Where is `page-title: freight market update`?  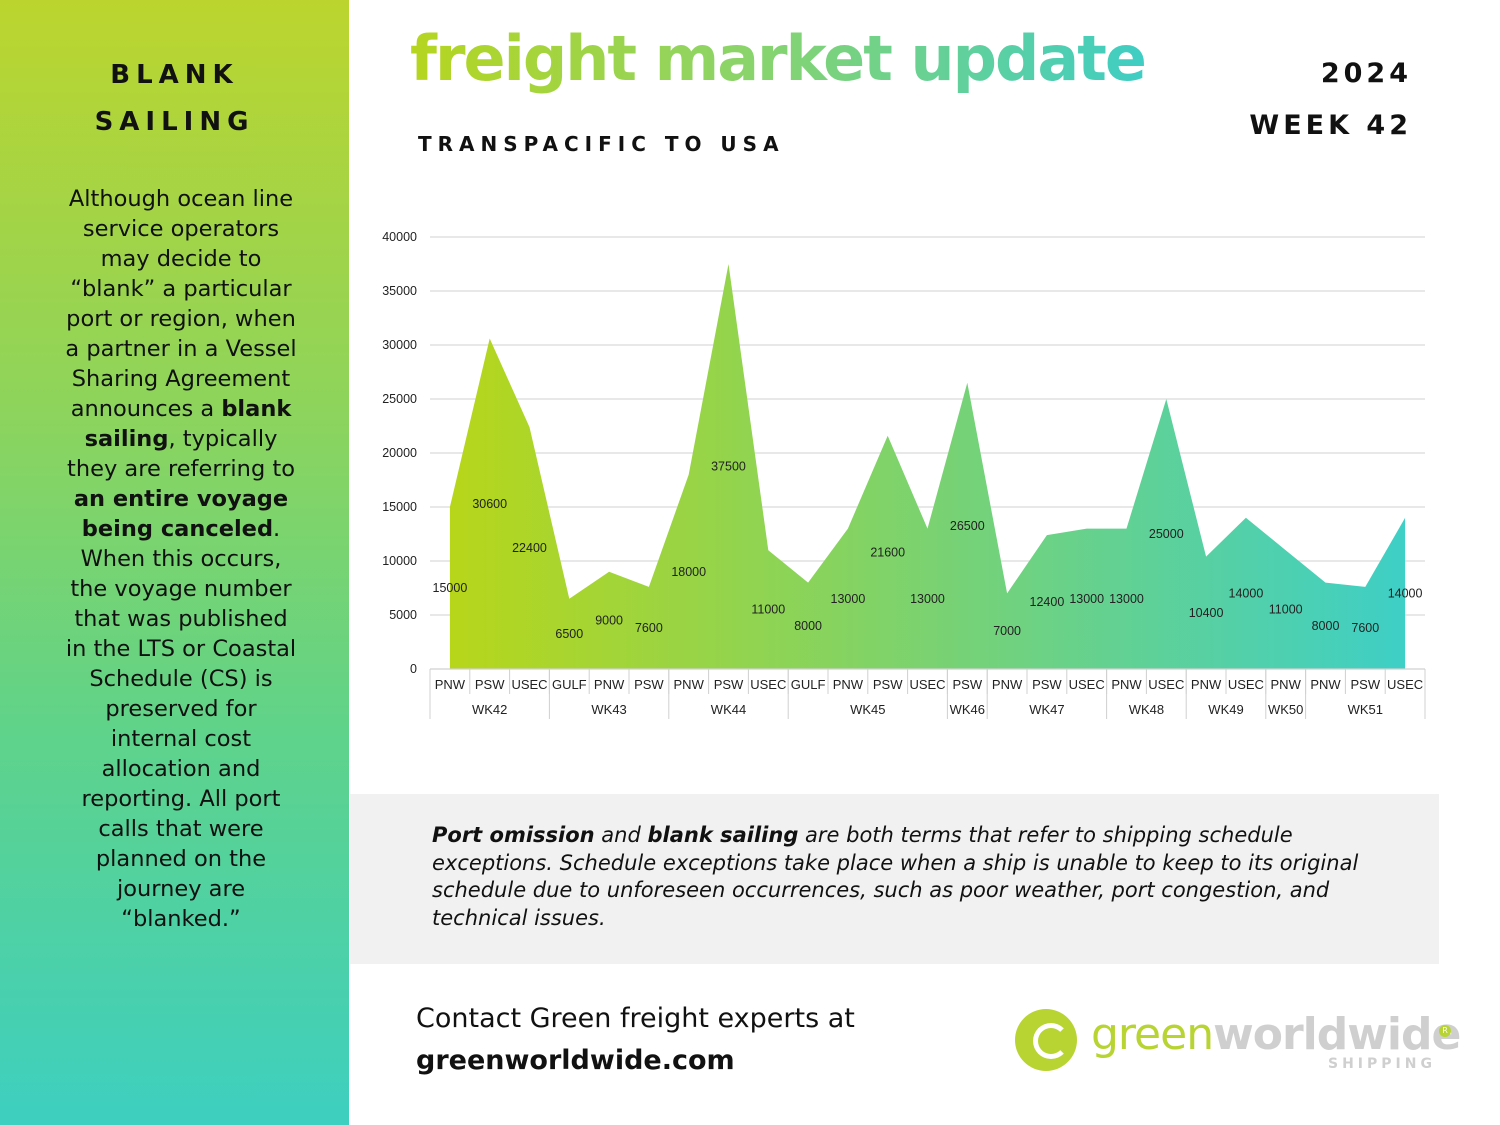 page-title: freight market update is located at coordinates (778, 58).